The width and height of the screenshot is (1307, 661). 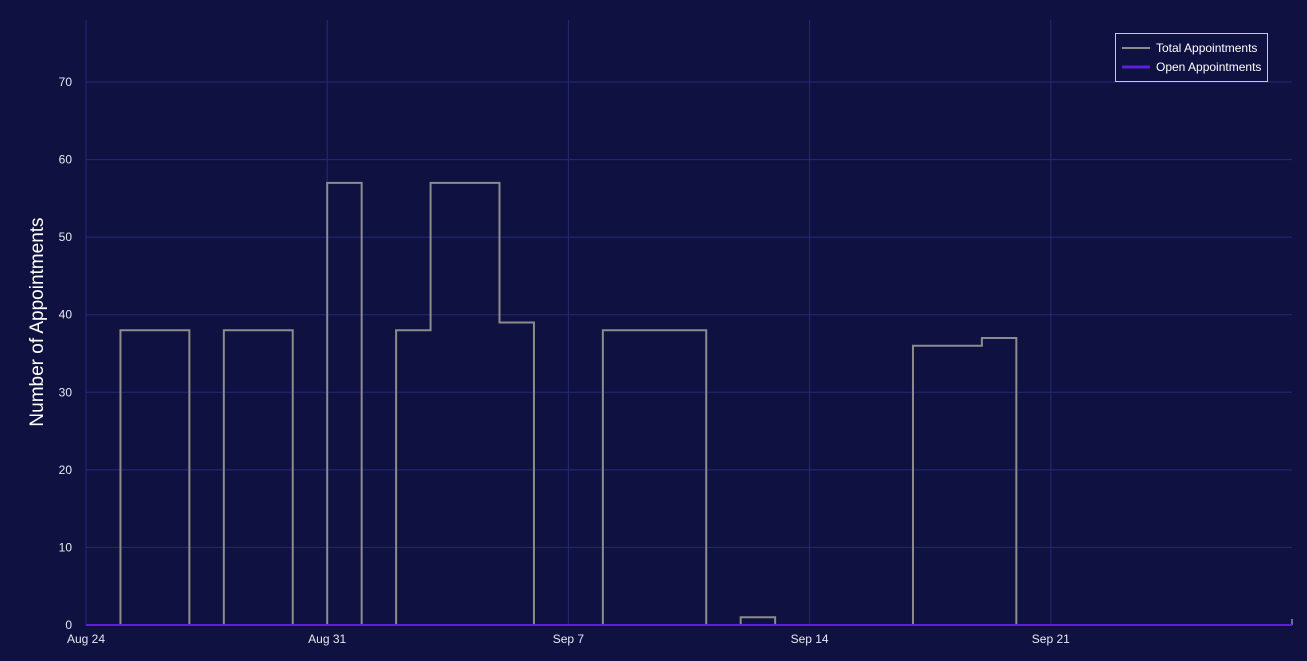 I want to click on y-tick-label: 0, so click(x=68, y=625).